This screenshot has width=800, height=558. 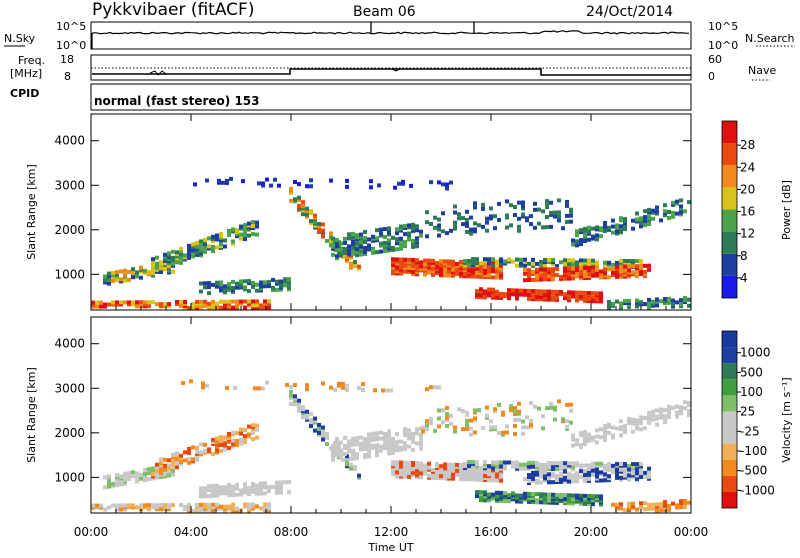 I want to click on colorbar-swatch, so click(x=729, y=451).